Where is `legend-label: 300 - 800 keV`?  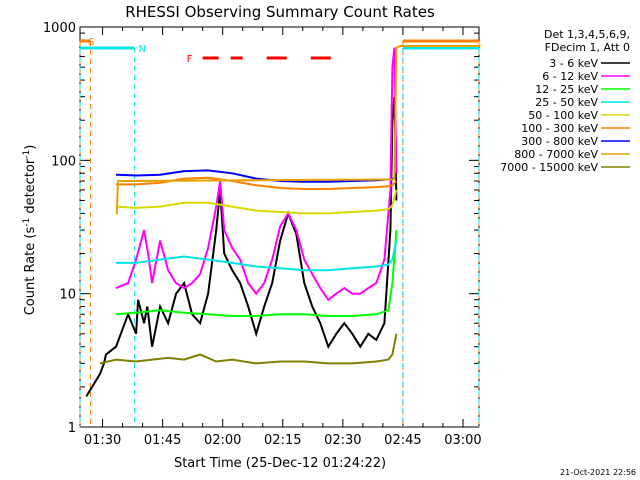 legend-label: 300 - 800 keV is located at coordinates (559, 141).